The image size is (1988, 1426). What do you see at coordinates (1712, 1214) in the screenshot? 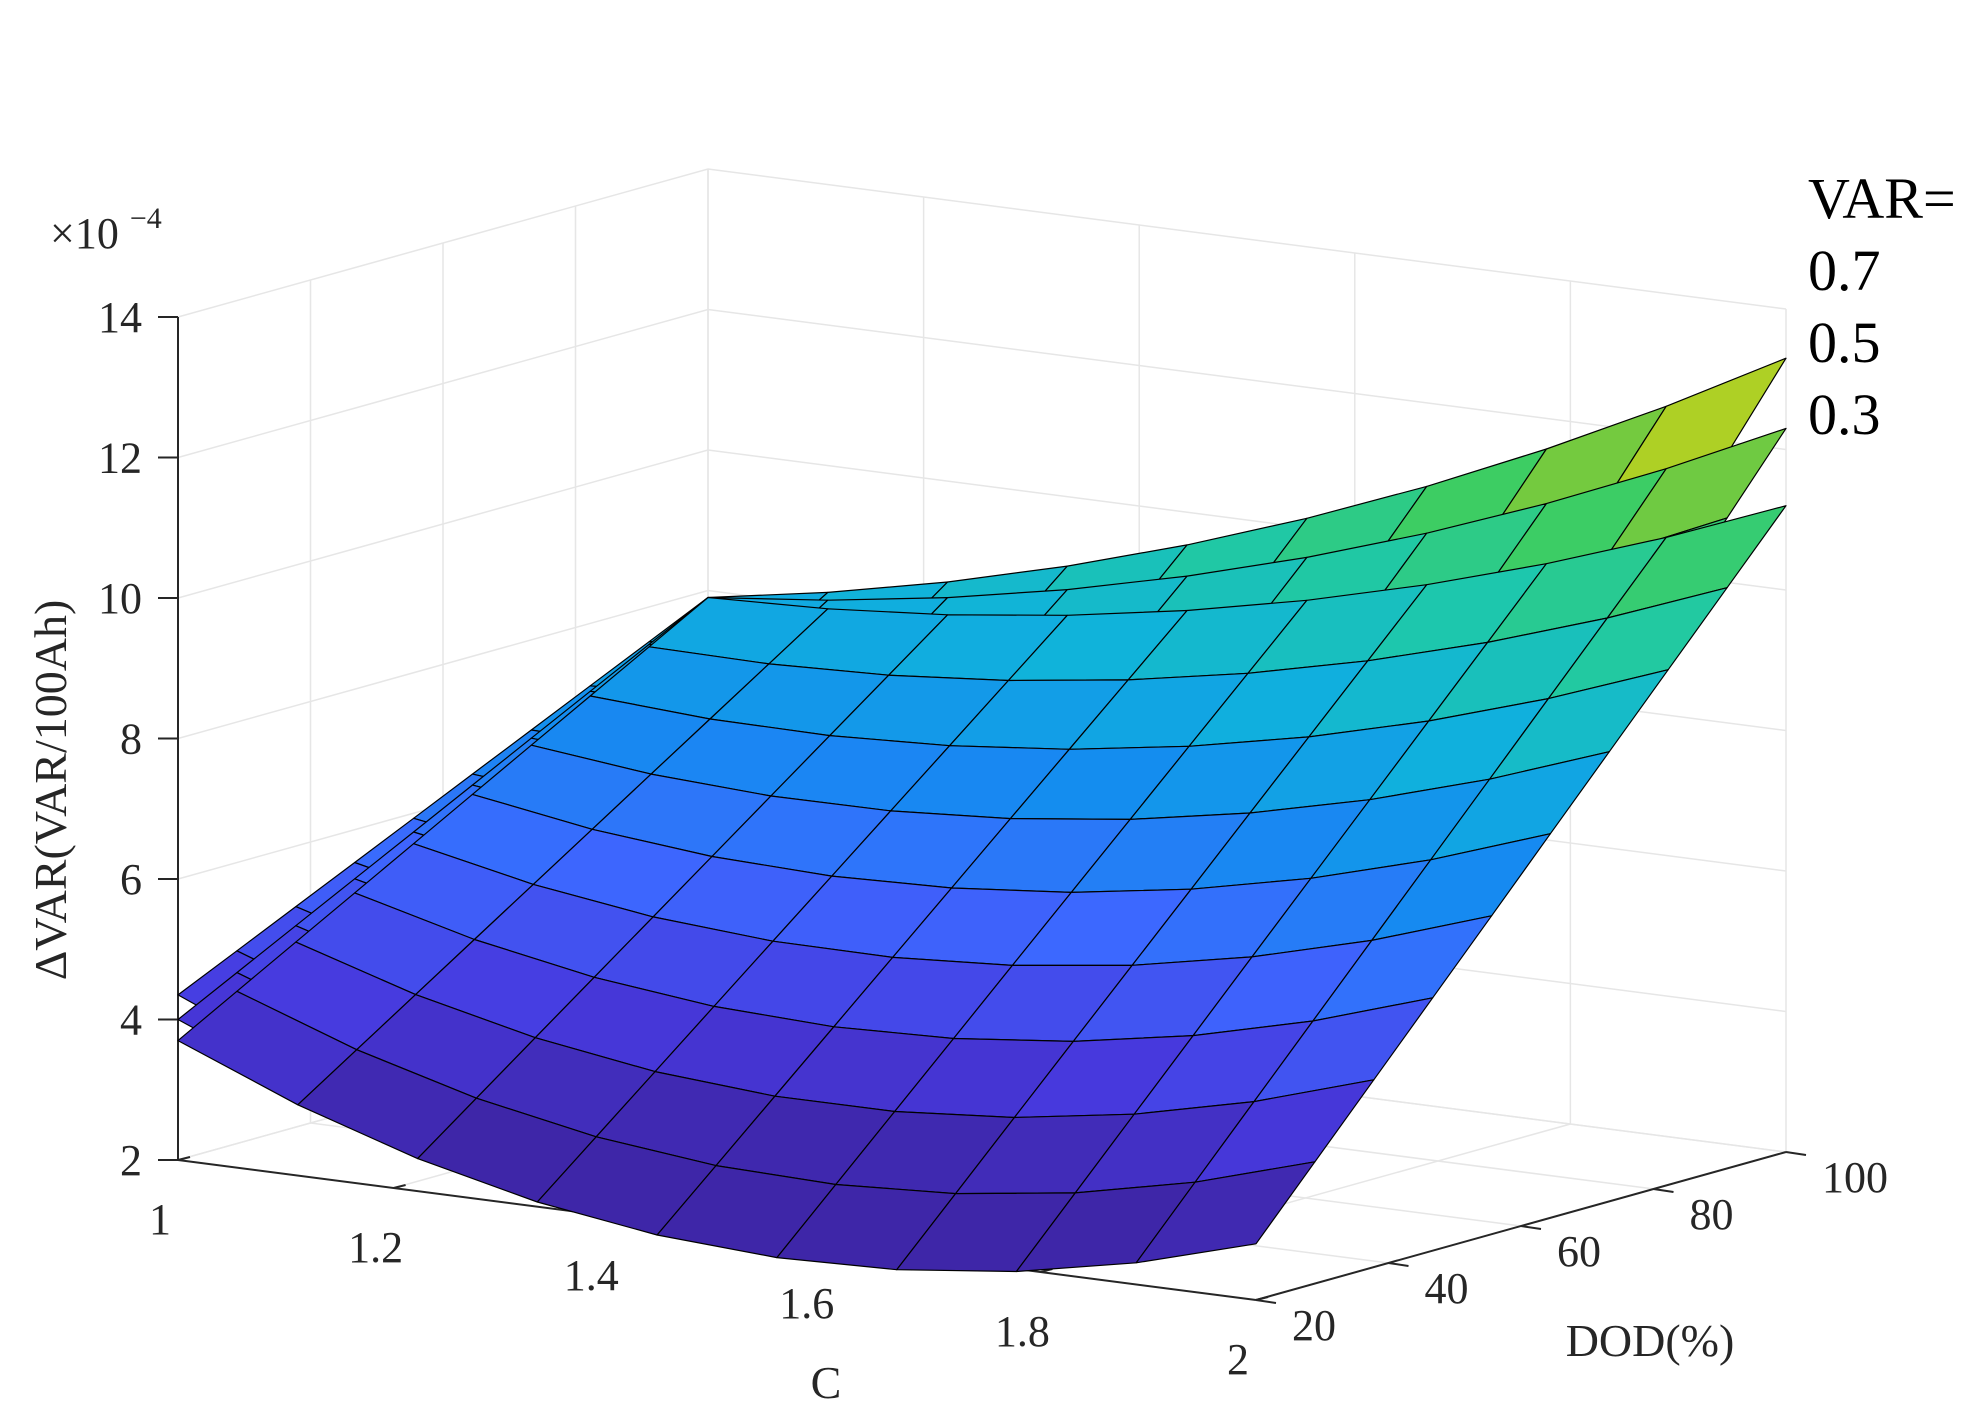
I see `y-tick-label: 80` at bounding box center [1712, 1214].